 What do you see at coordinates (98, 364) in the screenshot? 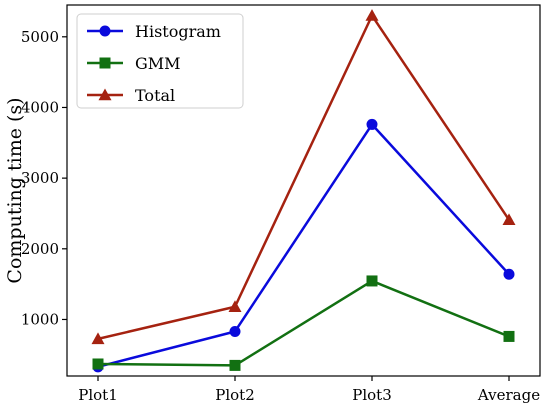
I see `gmm-point-plot1` at bounding box center [98, 364].